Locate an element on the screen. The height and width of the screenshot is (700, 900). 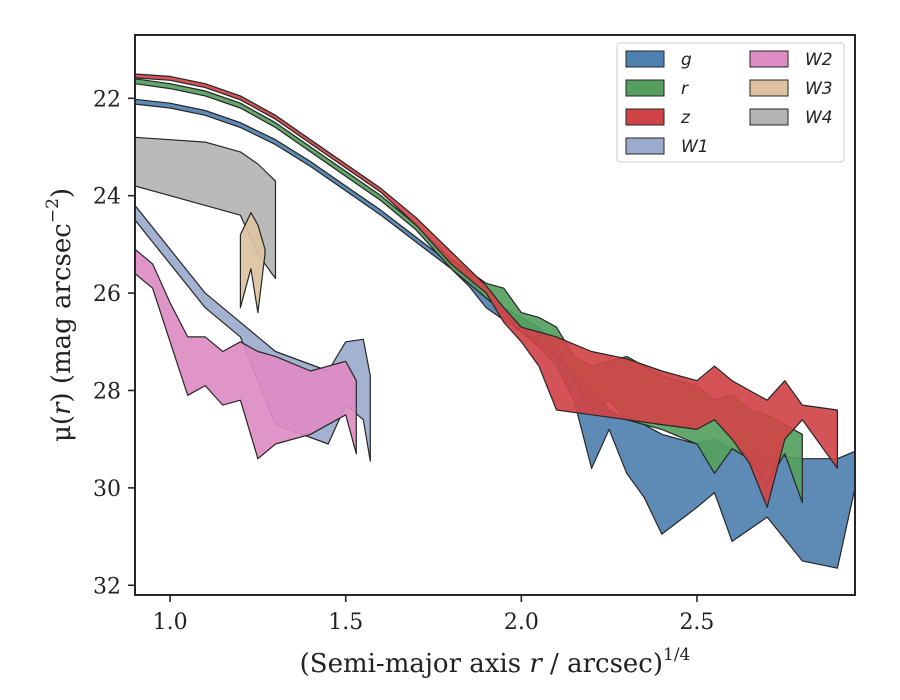
band-w4 is located at coordinates (206, 208).